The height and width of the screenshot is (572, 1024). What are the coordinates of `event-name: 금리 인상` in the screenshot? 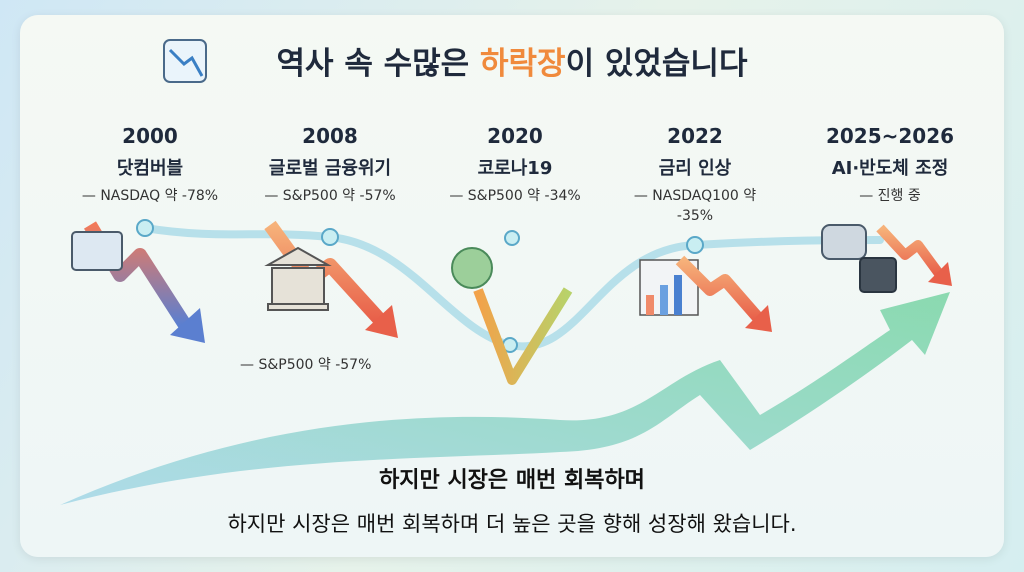 It's located at (695, 168).